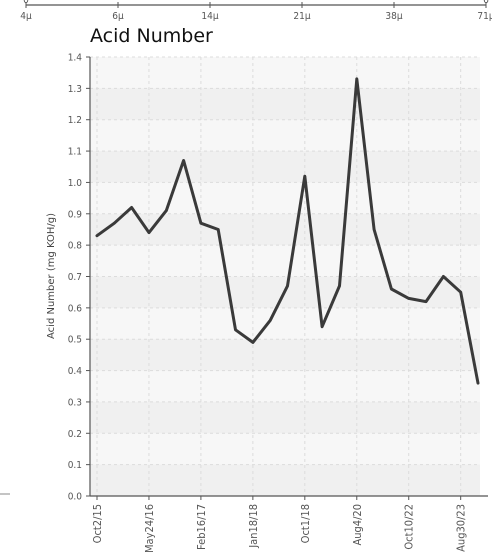  I want to click on y-tick-label: 0.4, so click(75, 371).